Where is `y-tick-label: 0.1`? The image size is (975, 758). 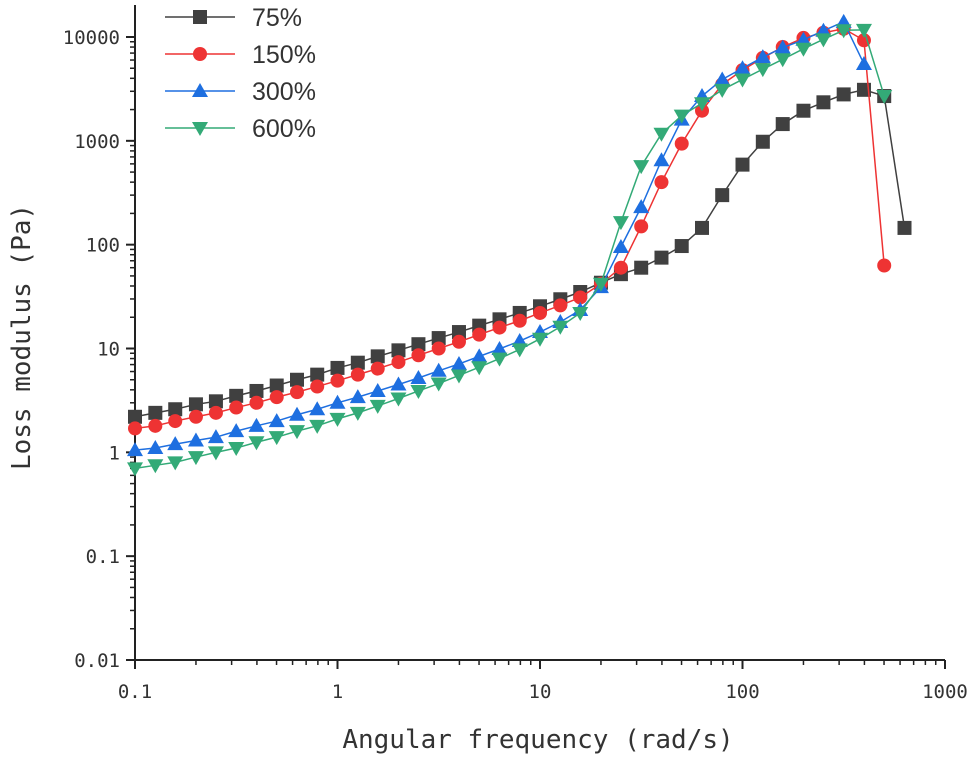 y-tick-label: 0.1 is located at coordinates (103, 557).